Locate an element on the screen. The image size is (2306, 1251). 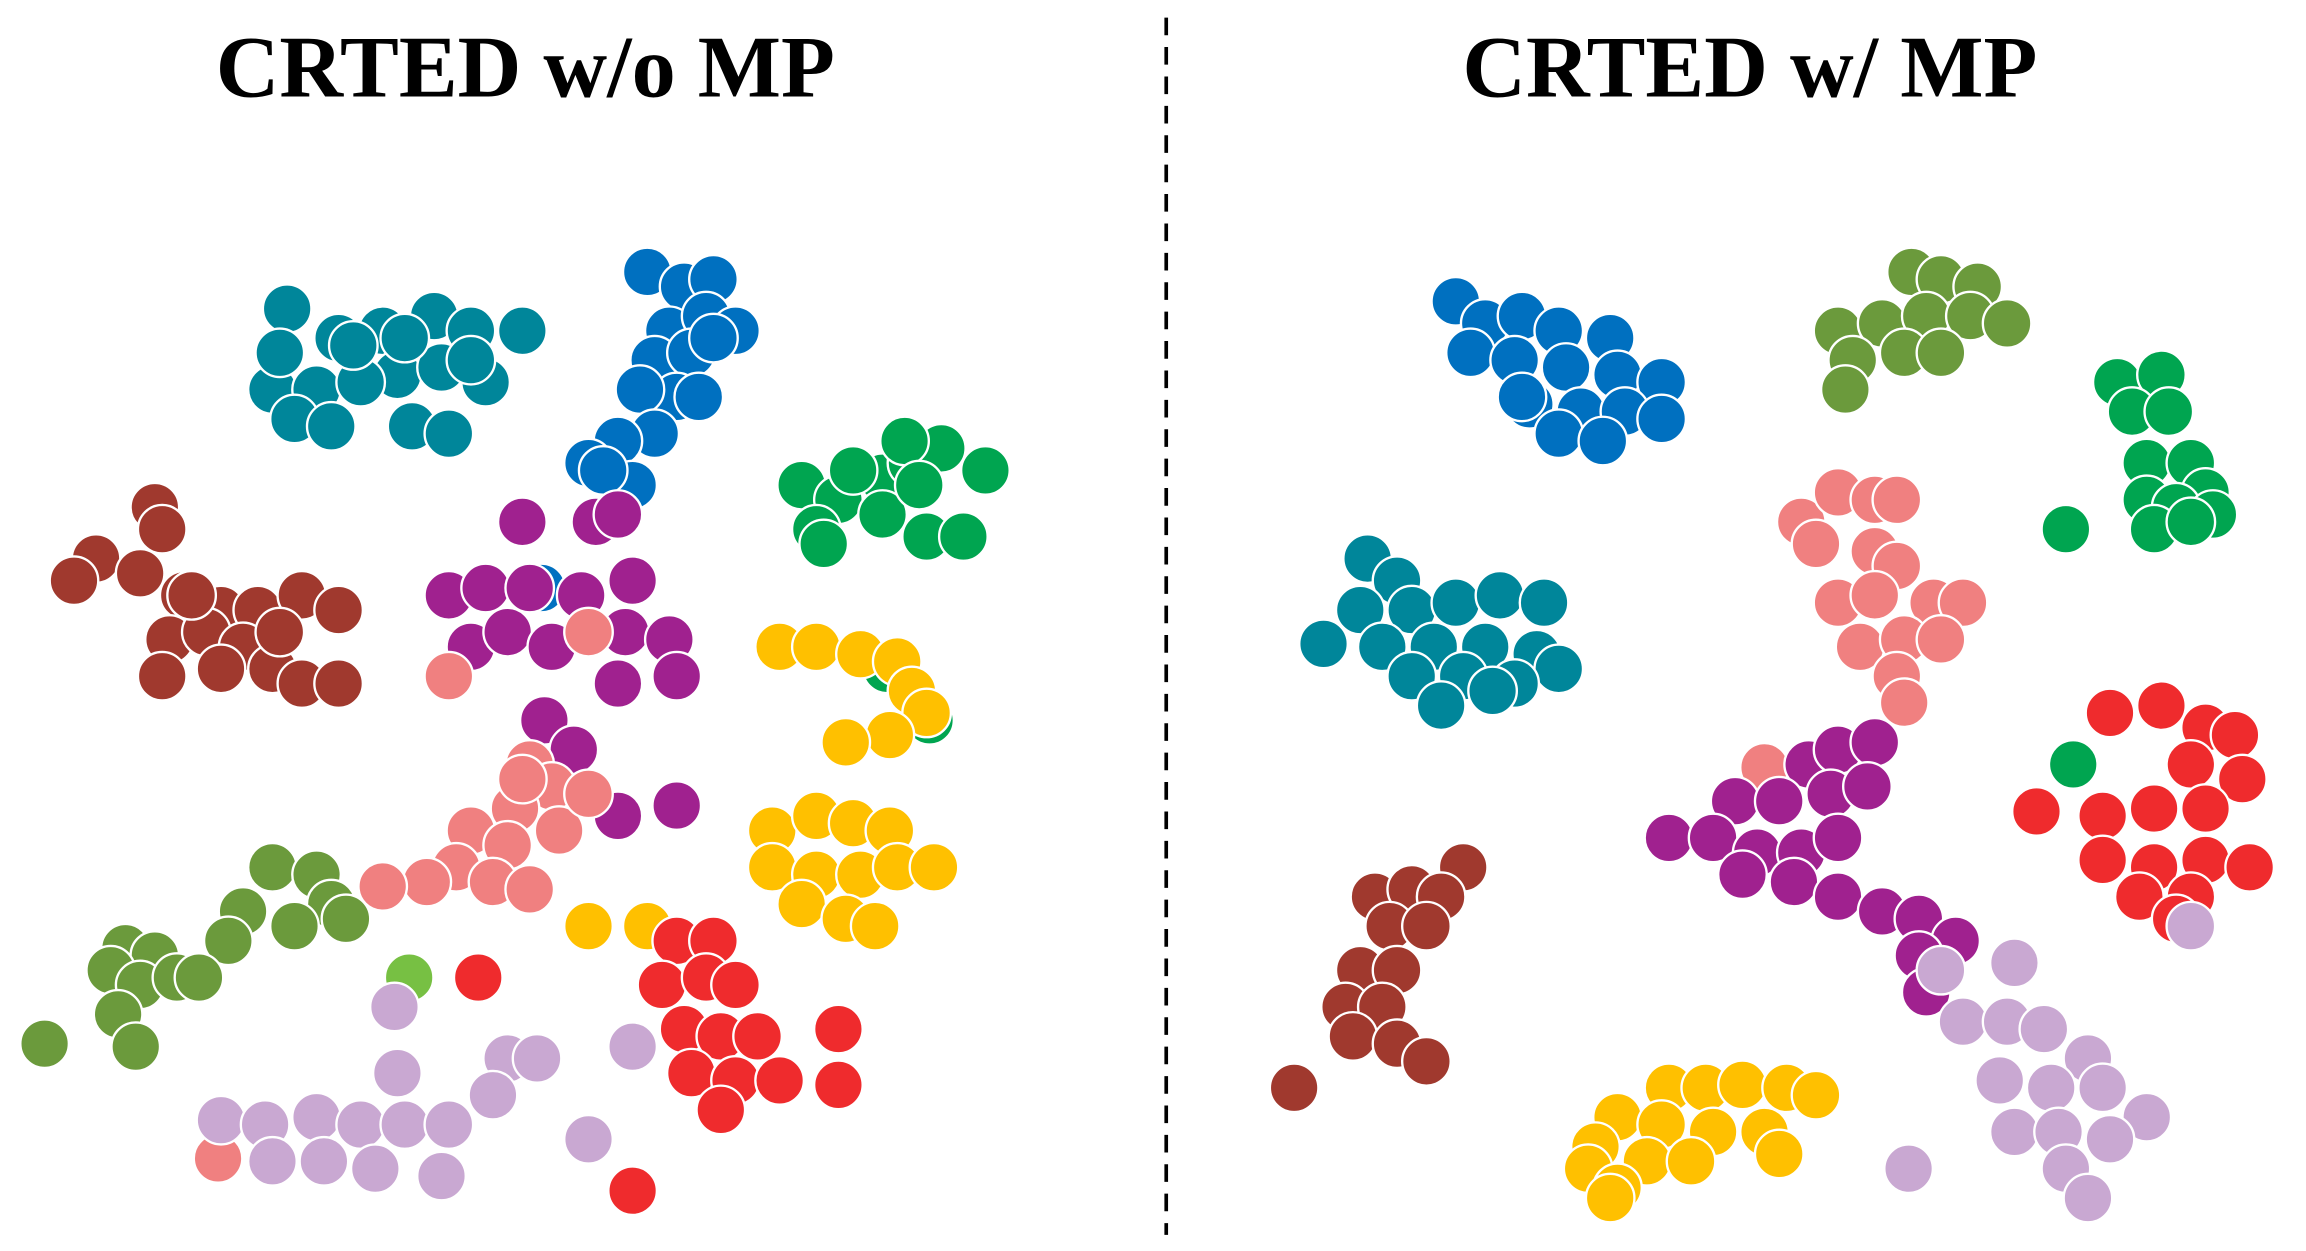
panel-title: CRTED w/o MP is located at coordinates (525, 68).